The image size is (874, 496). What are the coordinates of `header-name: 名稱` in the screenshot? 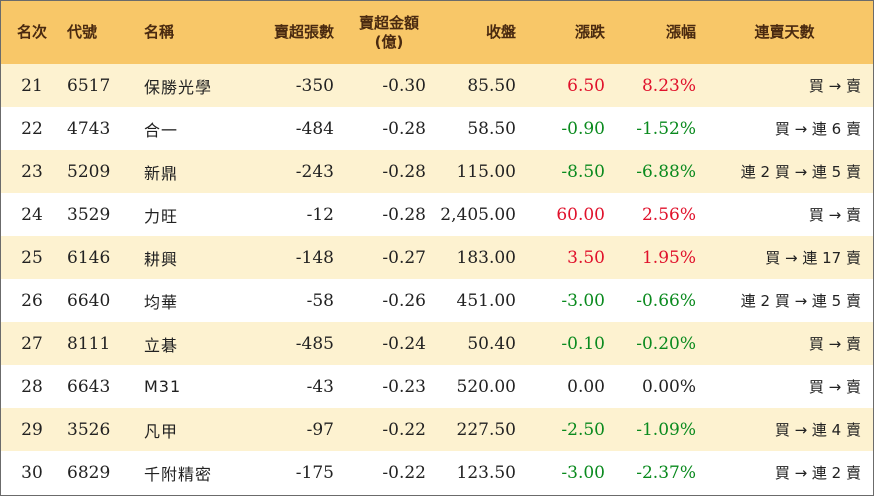 It's located at (159, 32).